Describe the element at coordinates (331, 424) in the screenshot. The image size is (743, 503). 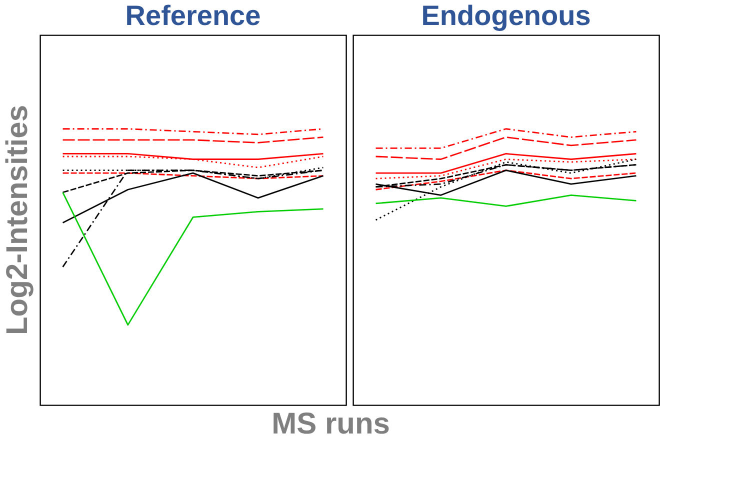
I see `x-axis-title: MS runs` at that location.